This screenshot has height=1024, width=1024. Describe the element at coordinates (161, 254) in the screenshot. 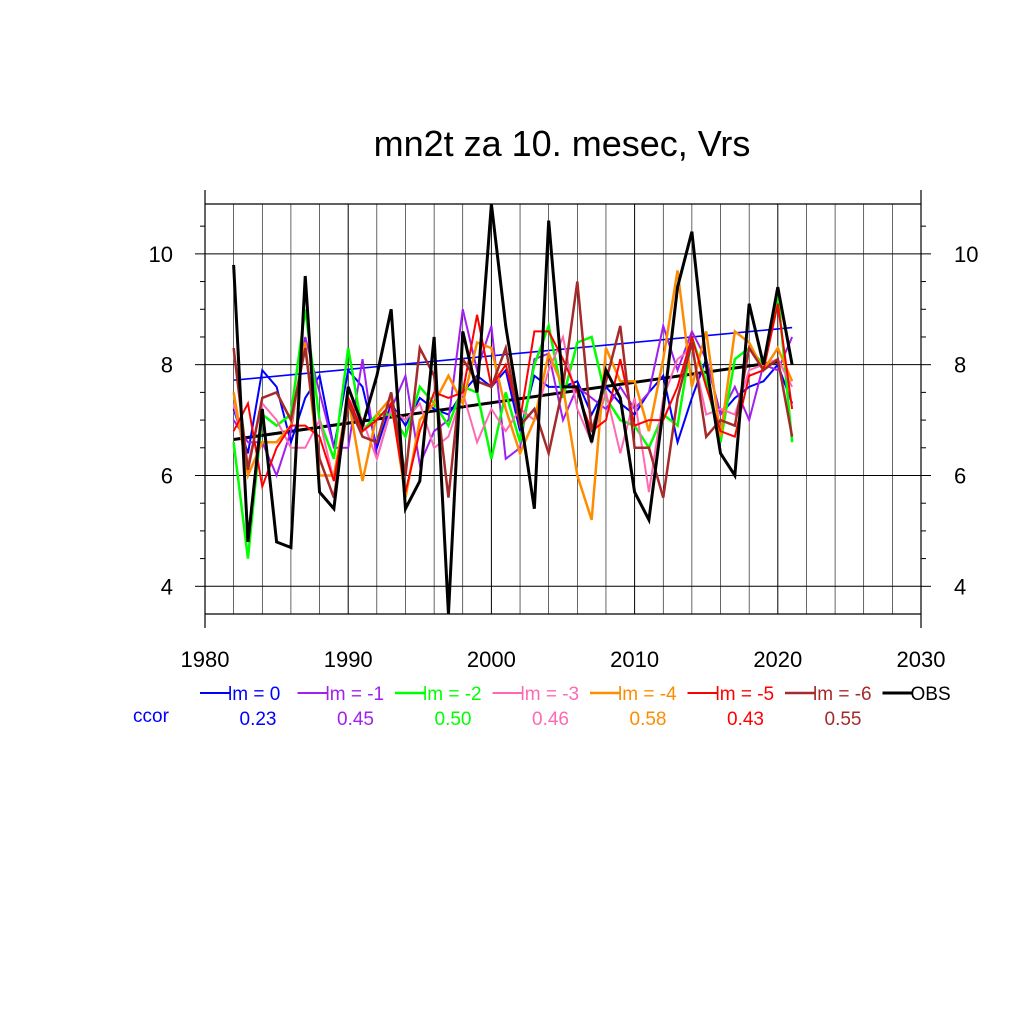

I see `y-tick-label-left: 10` at that location.